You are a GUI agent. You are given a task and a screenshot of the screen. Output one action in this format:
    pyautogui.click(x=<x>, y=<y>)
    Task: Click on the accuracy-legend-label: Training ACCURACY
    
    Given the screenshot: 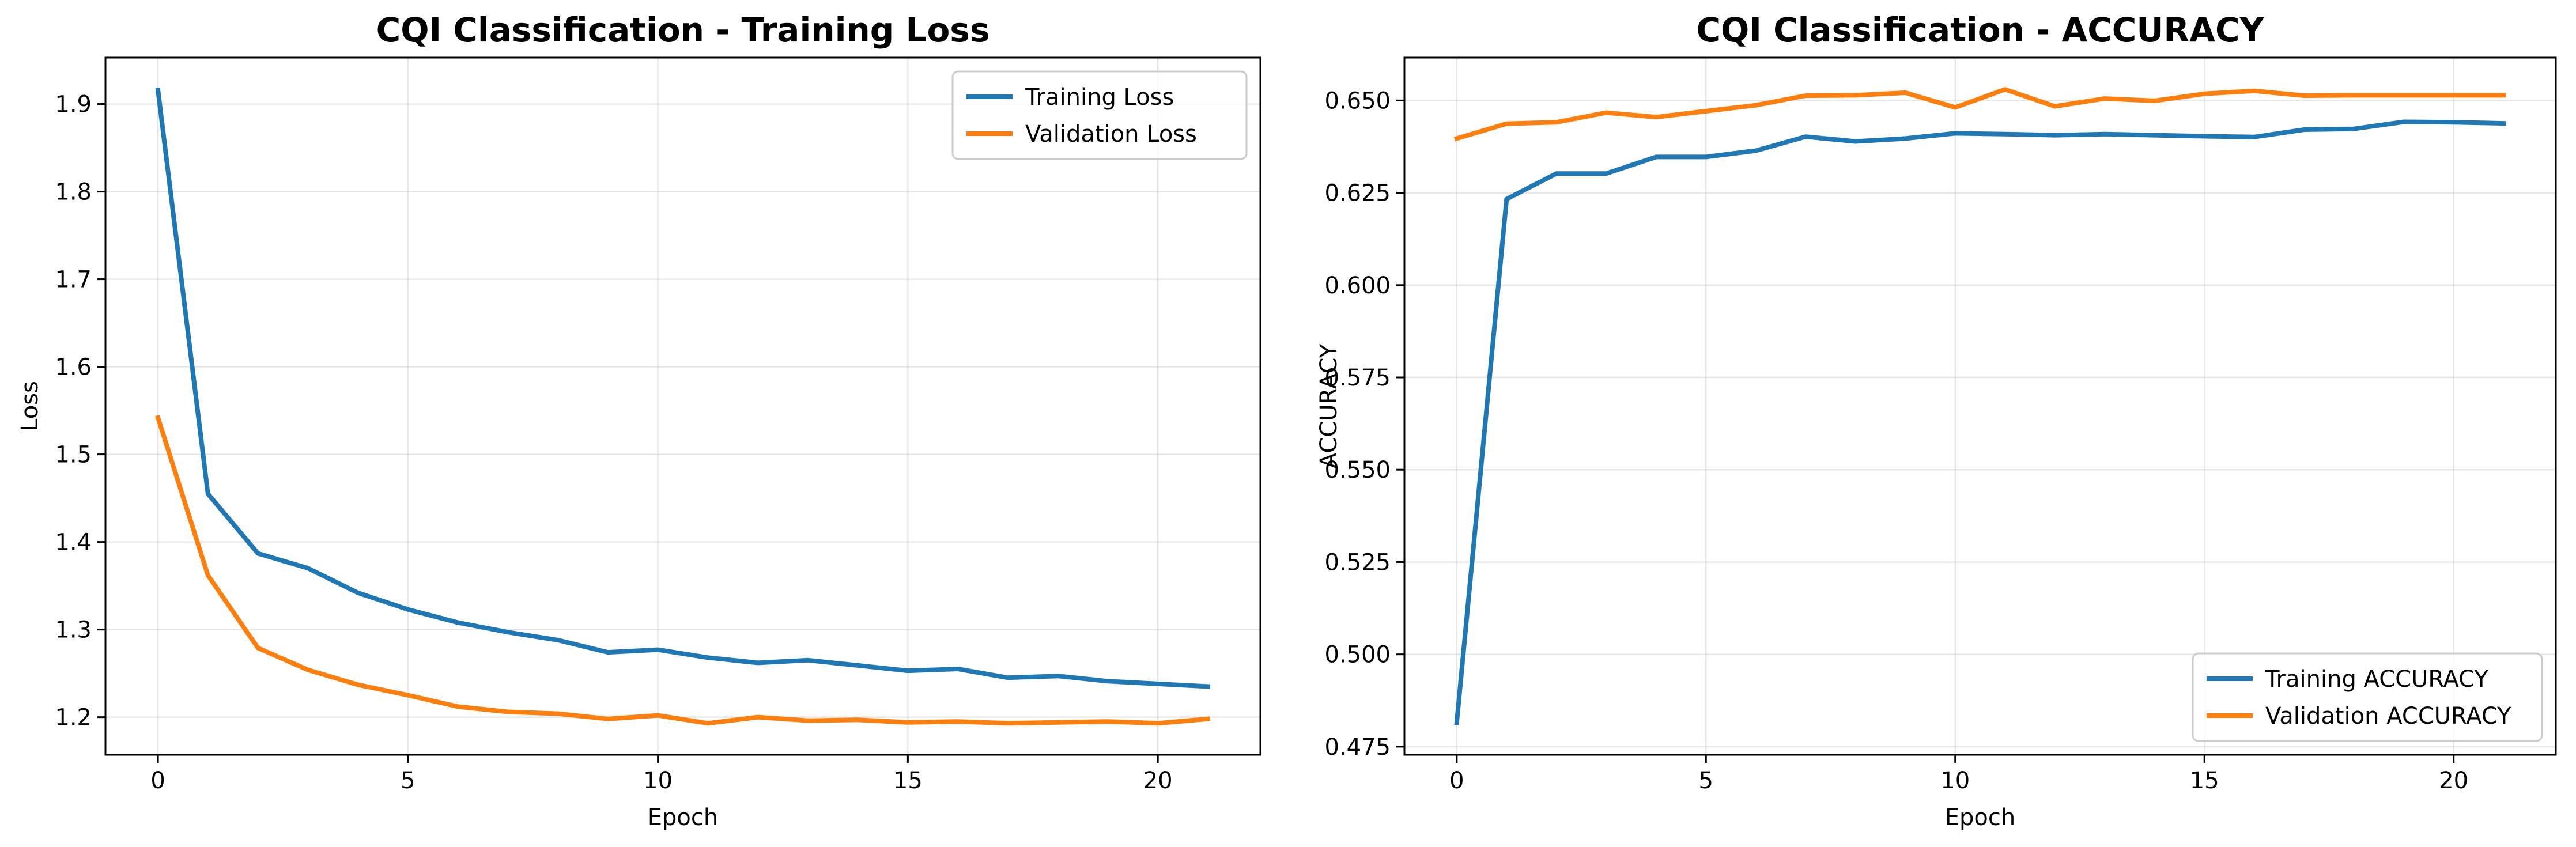 What is the action you would take?
    pyautogui.click(x=2376, y=679)
    